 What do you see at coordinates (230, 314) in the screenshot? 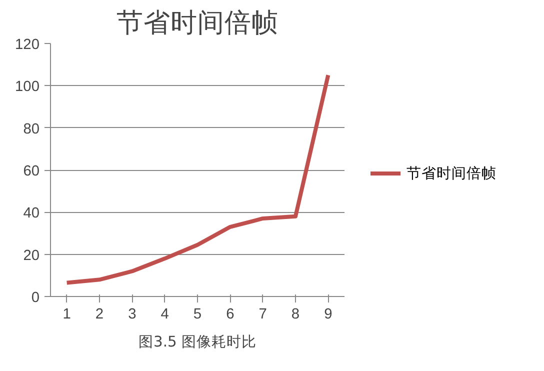
I see `x-tick-label: 6` at bounding box center [230, 314].